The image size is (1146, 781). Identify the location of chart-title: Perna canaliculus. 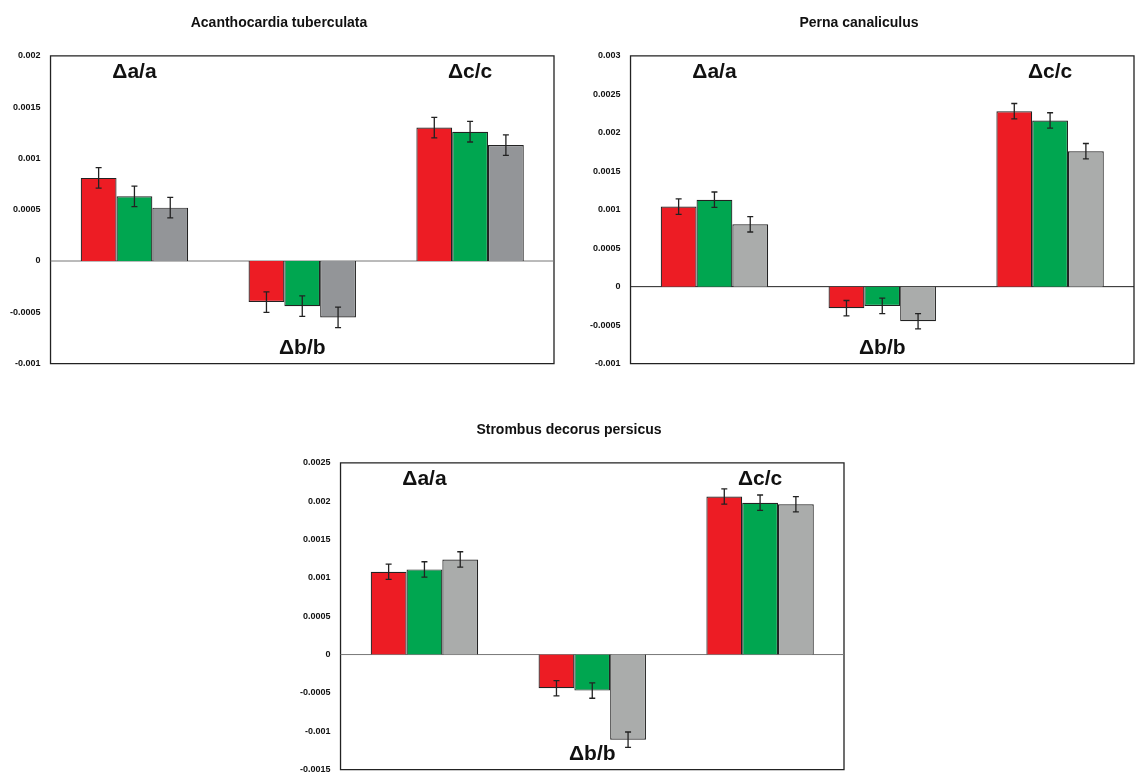
(859, 22).